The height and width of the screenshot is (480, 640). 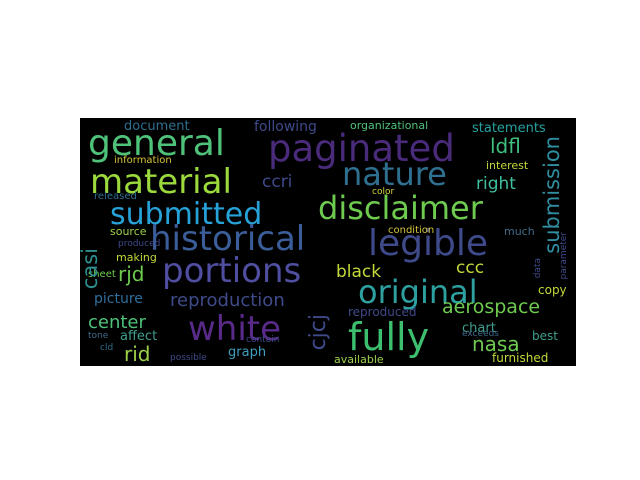 What do you see at coordinates (507, 165) in the screenshot?
I see `word-interest: interest` at bounding box center [507, 165].